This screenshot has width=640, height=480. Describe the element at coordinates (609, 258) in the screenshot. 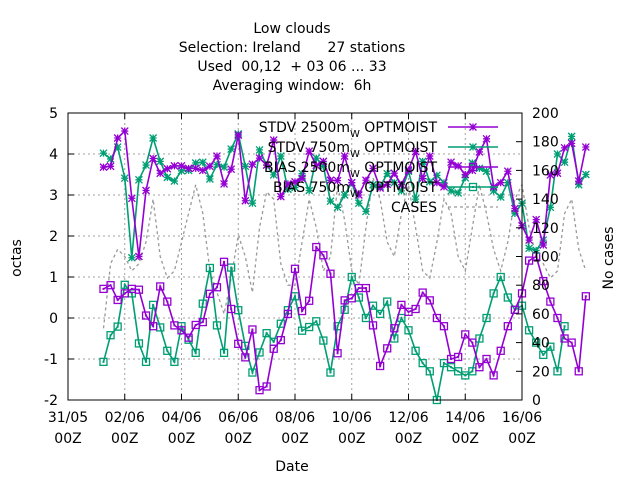

I see `y-axis-label-right: No cases` at that location.